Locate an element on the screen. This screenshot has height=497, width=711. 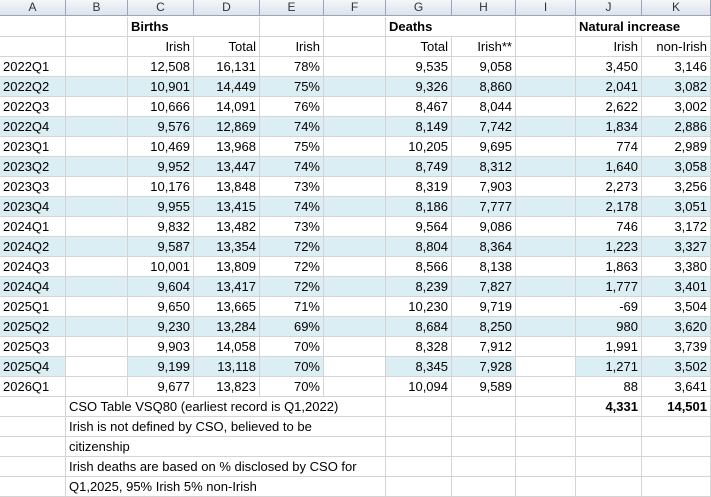
table-cell-e: 76% is located at coordinates (292, 107).